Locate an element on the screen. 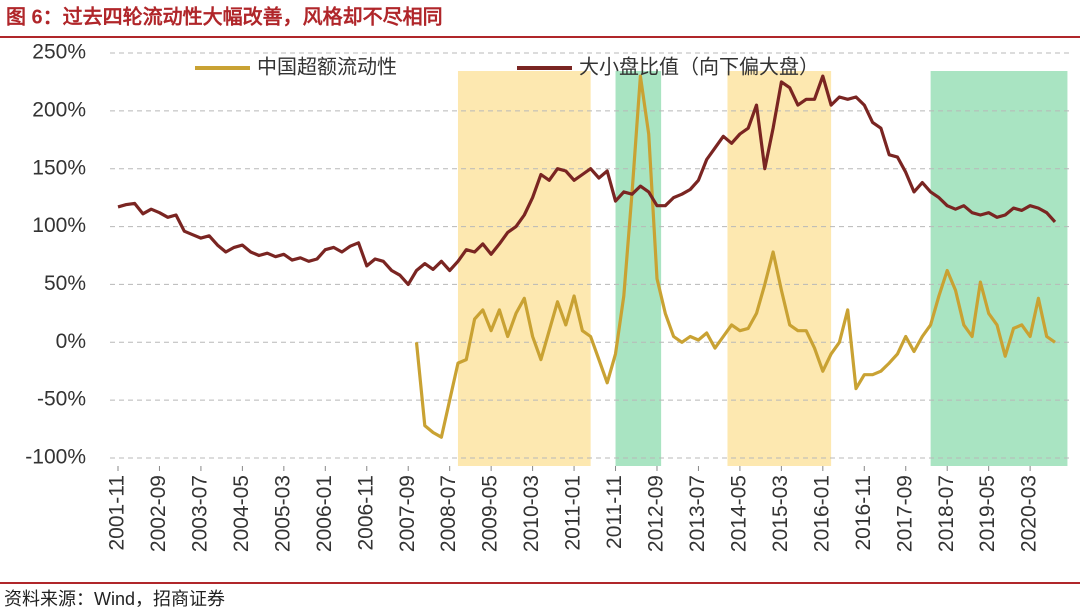 This screenshot has width=1080, height=613. x-tick-label: 2003-07 is located at coordinates (199, 513).